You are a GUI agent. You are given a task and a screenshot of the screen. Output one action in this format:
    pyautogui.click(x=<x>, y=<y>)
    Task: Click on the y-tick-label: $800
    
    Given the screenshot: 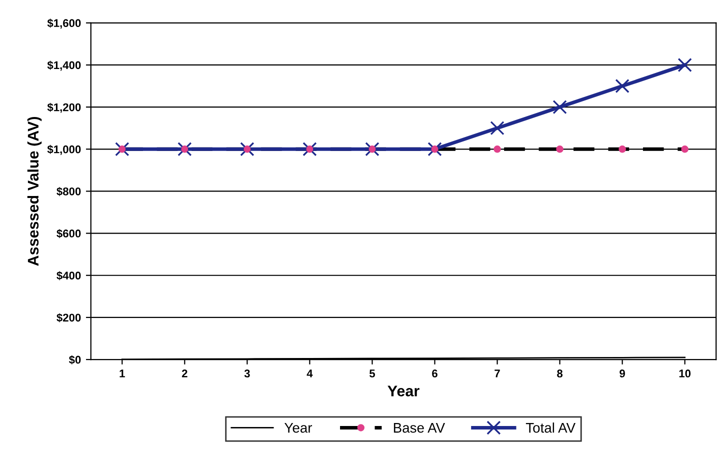 What is the action you would take?
    pyautogui.click(x=68, y=191)
    